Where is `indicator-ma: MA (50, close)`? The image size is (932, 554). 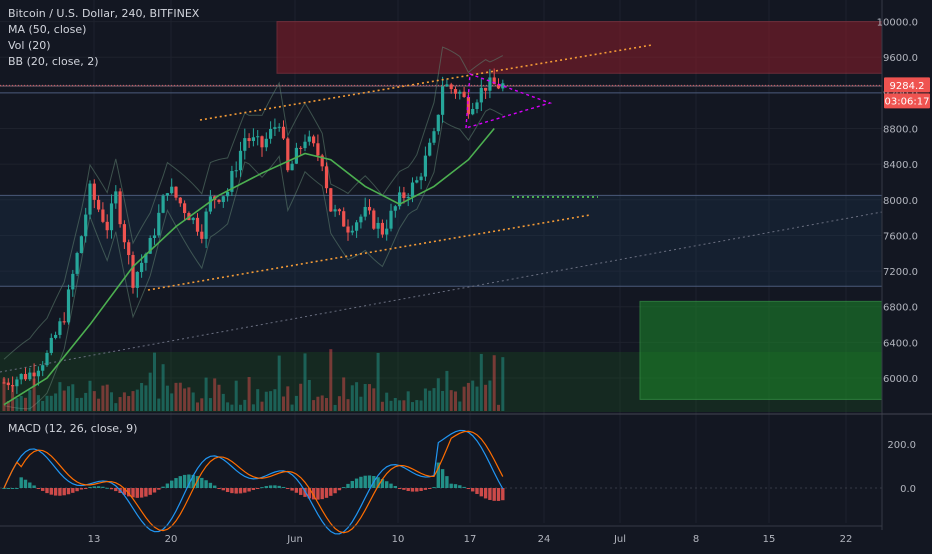 indicator-ma: MA (50, close) is located at coordinates (47, 29).